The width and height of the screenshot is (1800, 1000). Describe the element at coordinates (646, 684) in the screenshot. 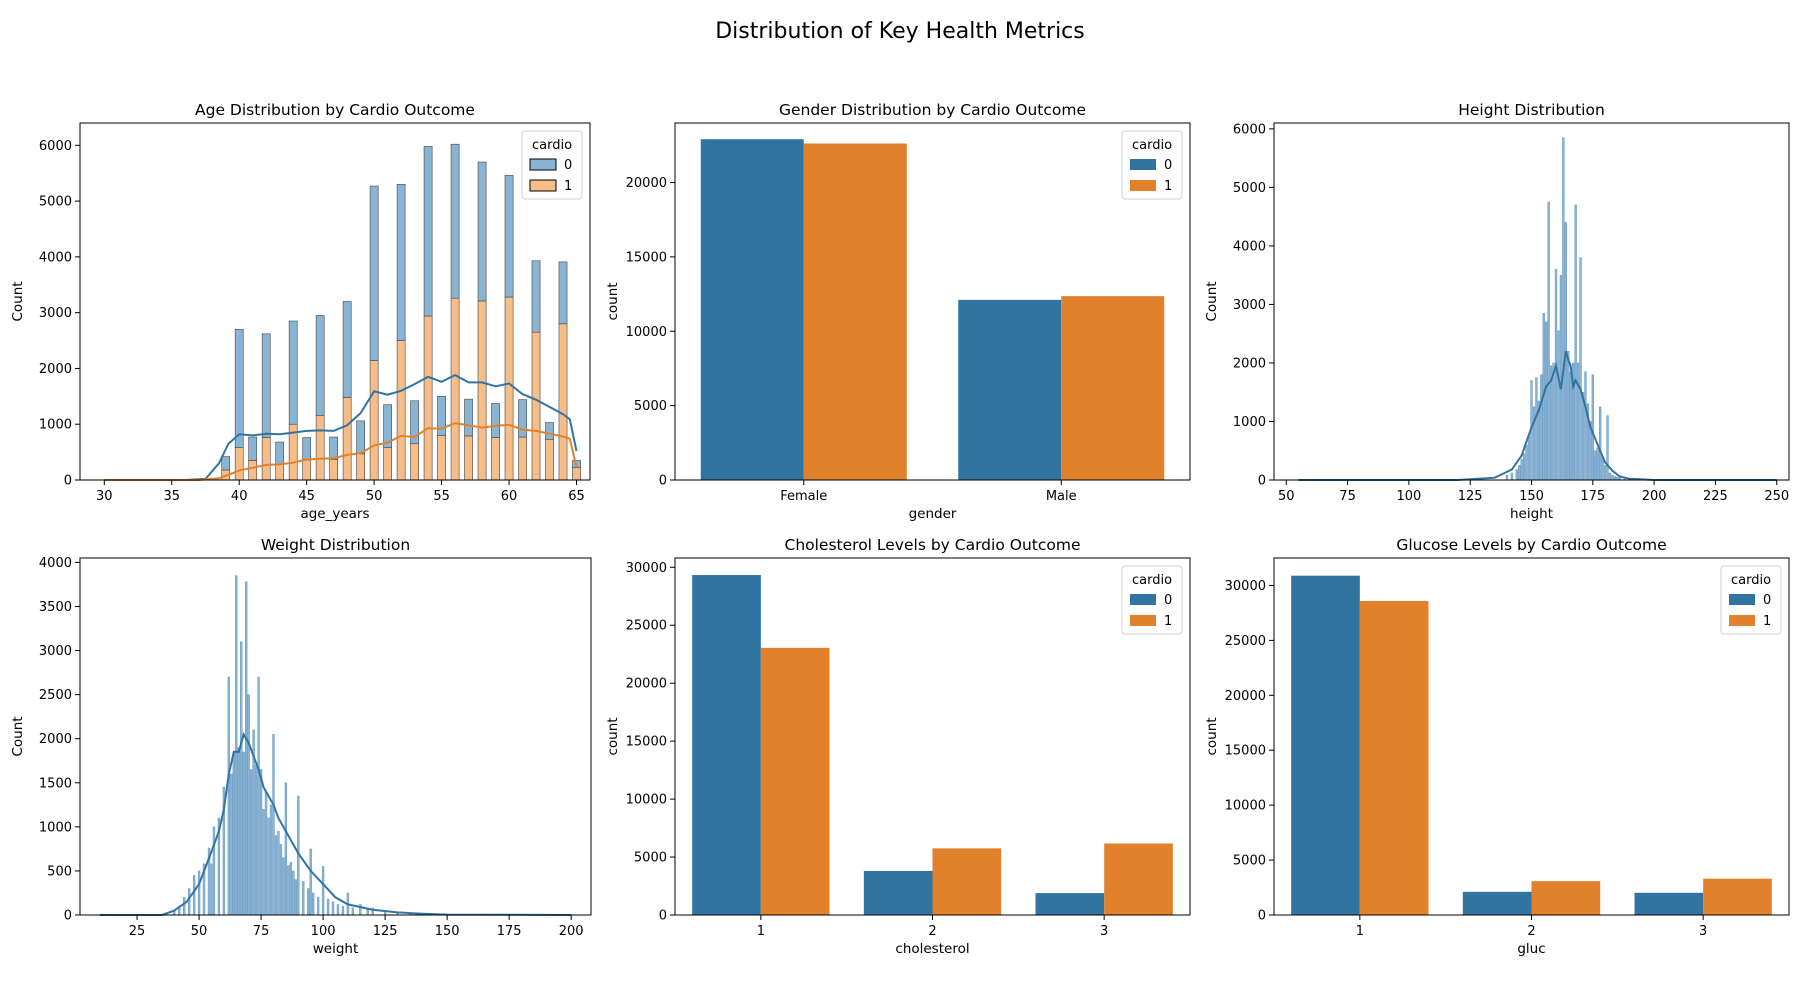

I see `cholesterol-ytick-label: 20000` at that location.